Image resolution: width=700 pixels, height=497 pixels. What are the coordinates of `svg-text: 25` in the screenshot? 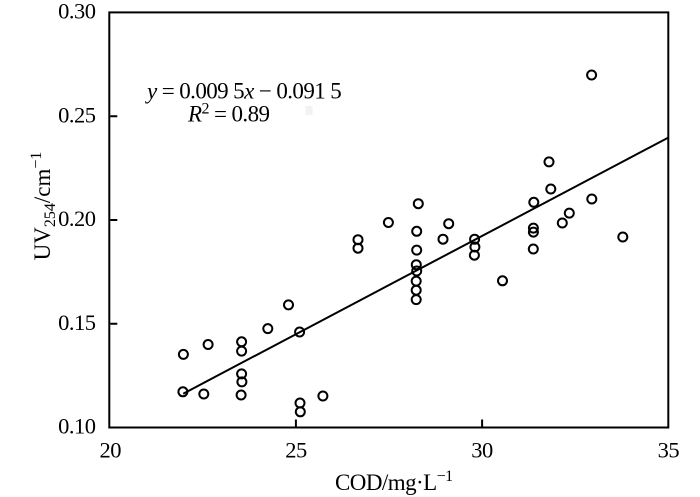 It's located at (296, 449).